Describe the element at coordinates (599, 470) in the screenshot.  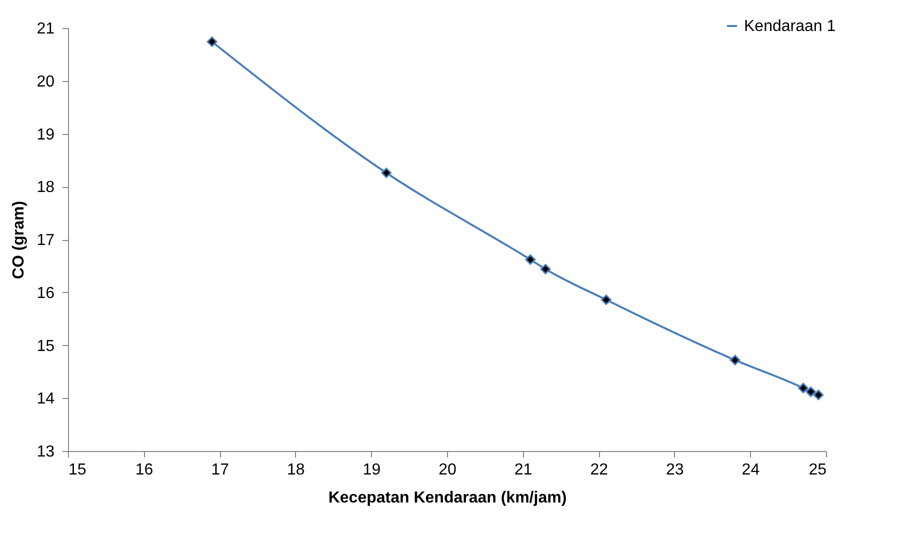
I see `x-tick-label: 22` at that location.